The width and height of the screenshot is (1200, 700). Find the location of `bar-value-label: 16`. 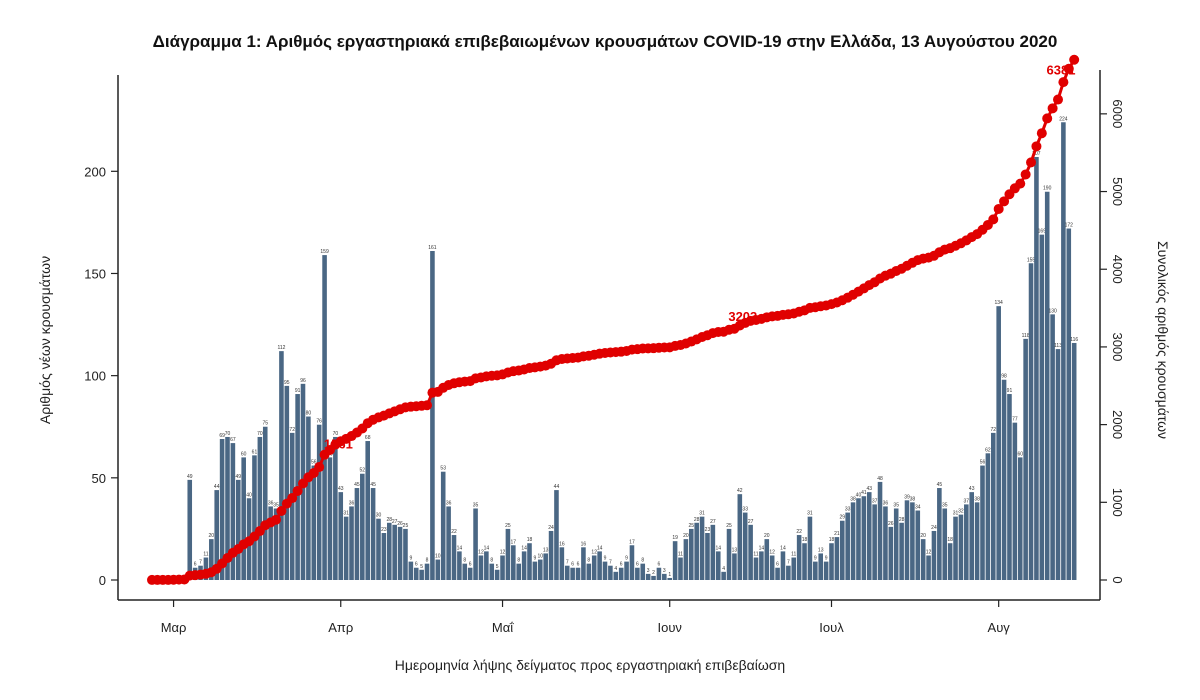

bar-value-label: 16 is located at coordinates (562, 544).